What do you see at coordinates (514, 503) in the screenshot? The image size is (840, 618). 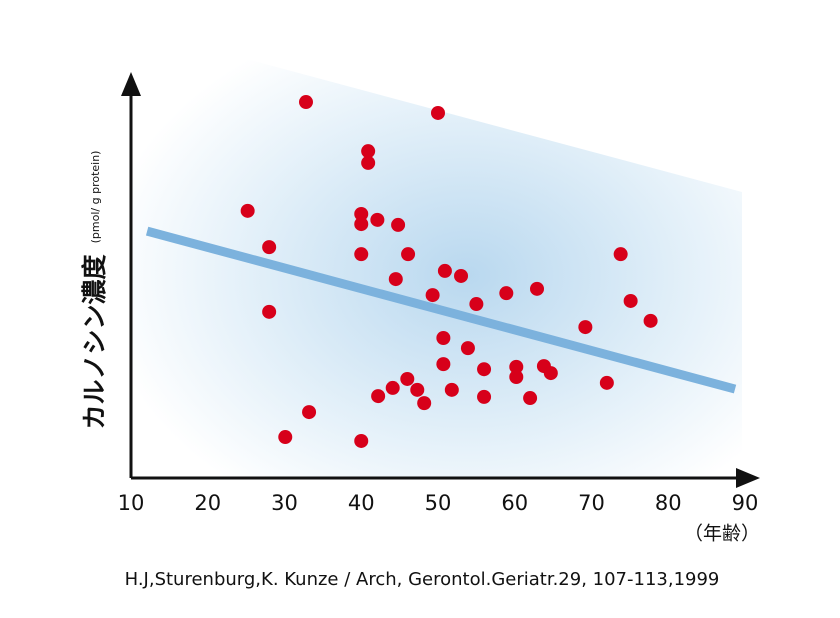 I see `x-tick-label: 60` at bounding box center [514, 503].